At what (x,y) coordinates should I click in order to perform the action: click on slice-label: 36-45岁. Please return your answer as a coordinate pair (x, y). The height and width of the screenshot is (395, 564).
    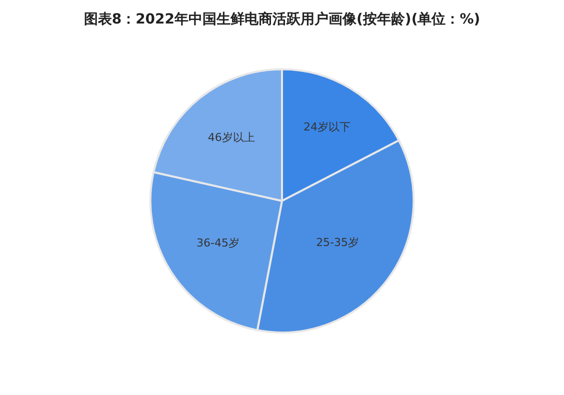
    Looking at the image, I should click on (218, 243).